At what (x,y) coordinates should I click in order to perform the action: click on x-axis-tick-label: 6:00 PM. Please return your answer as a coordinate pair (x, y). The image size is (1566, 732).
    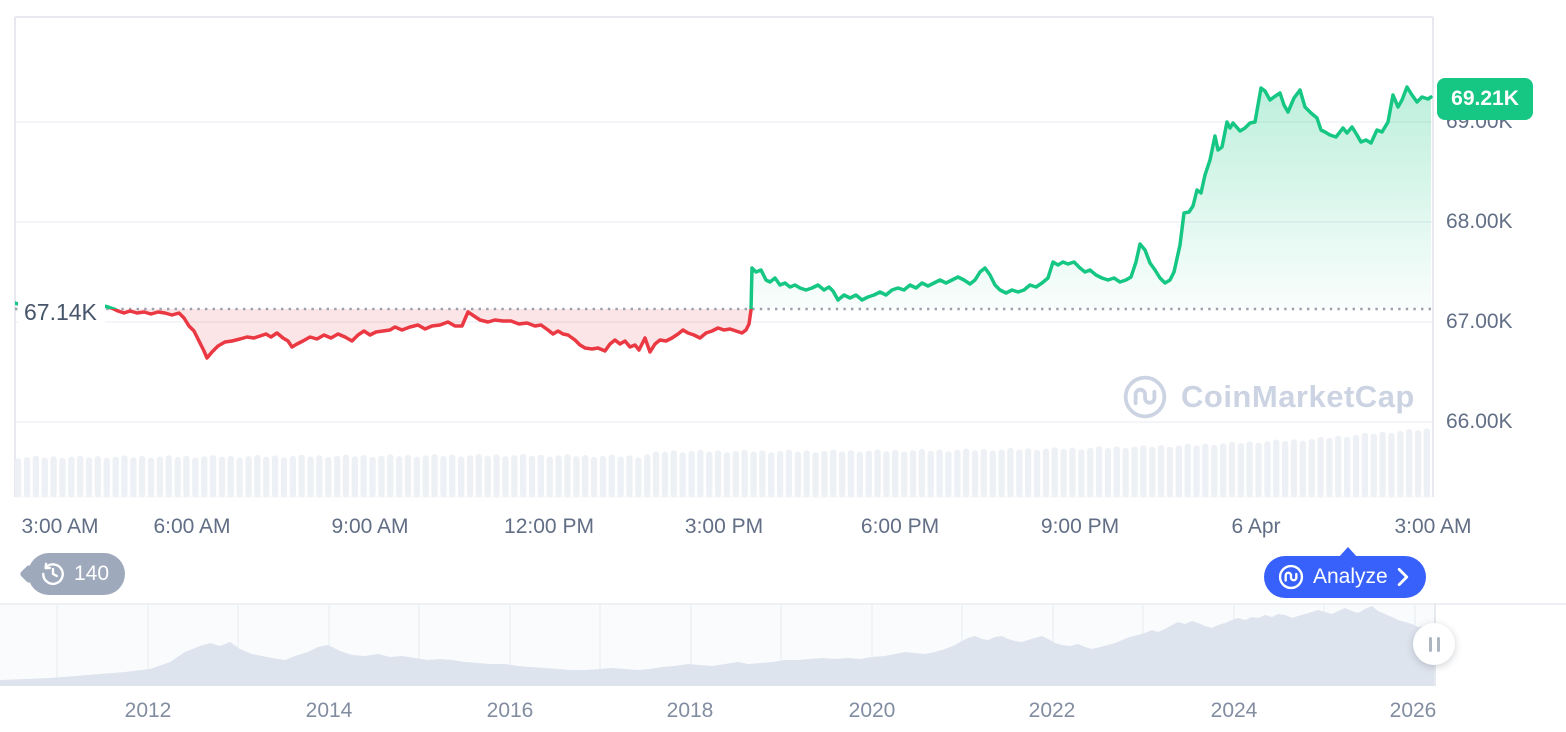
    Looking at the image, I should click on (900, 526).